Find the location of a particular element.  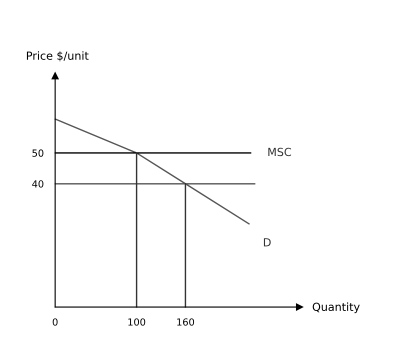

x-tick-label: 100 is located at coordinates (137, 322).